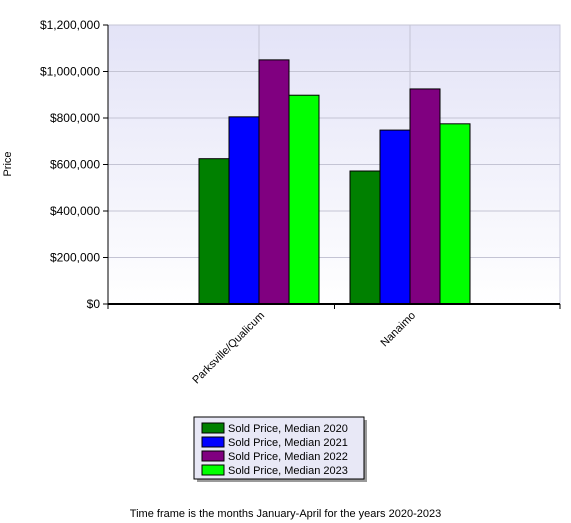 The width and height of the screenshot is (571, 523). I want to click on legend-label: Sold Price, Median 2023, so click(288, 471).